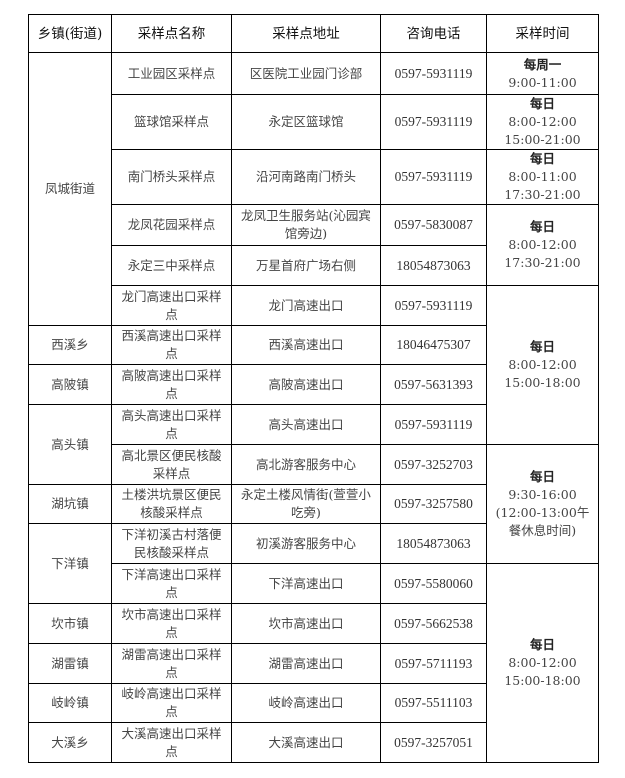  Describe the element at coordinates (306, 73) in the screenshot. I see `site-address-cell: 区医院工业园门诊部` at that location.